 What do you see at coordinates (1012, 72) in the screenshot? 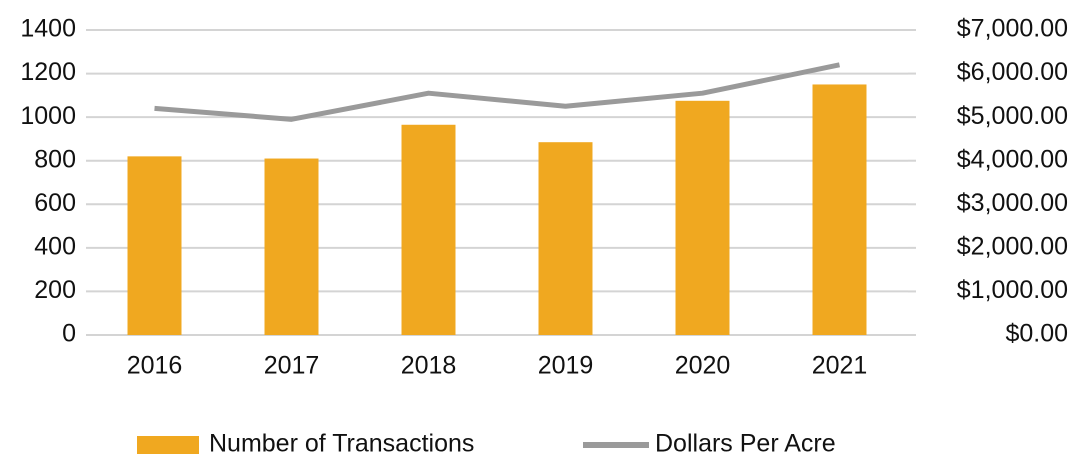
I see `y2-tick-label: $6,000.00` at bounding box center [1012, 72].